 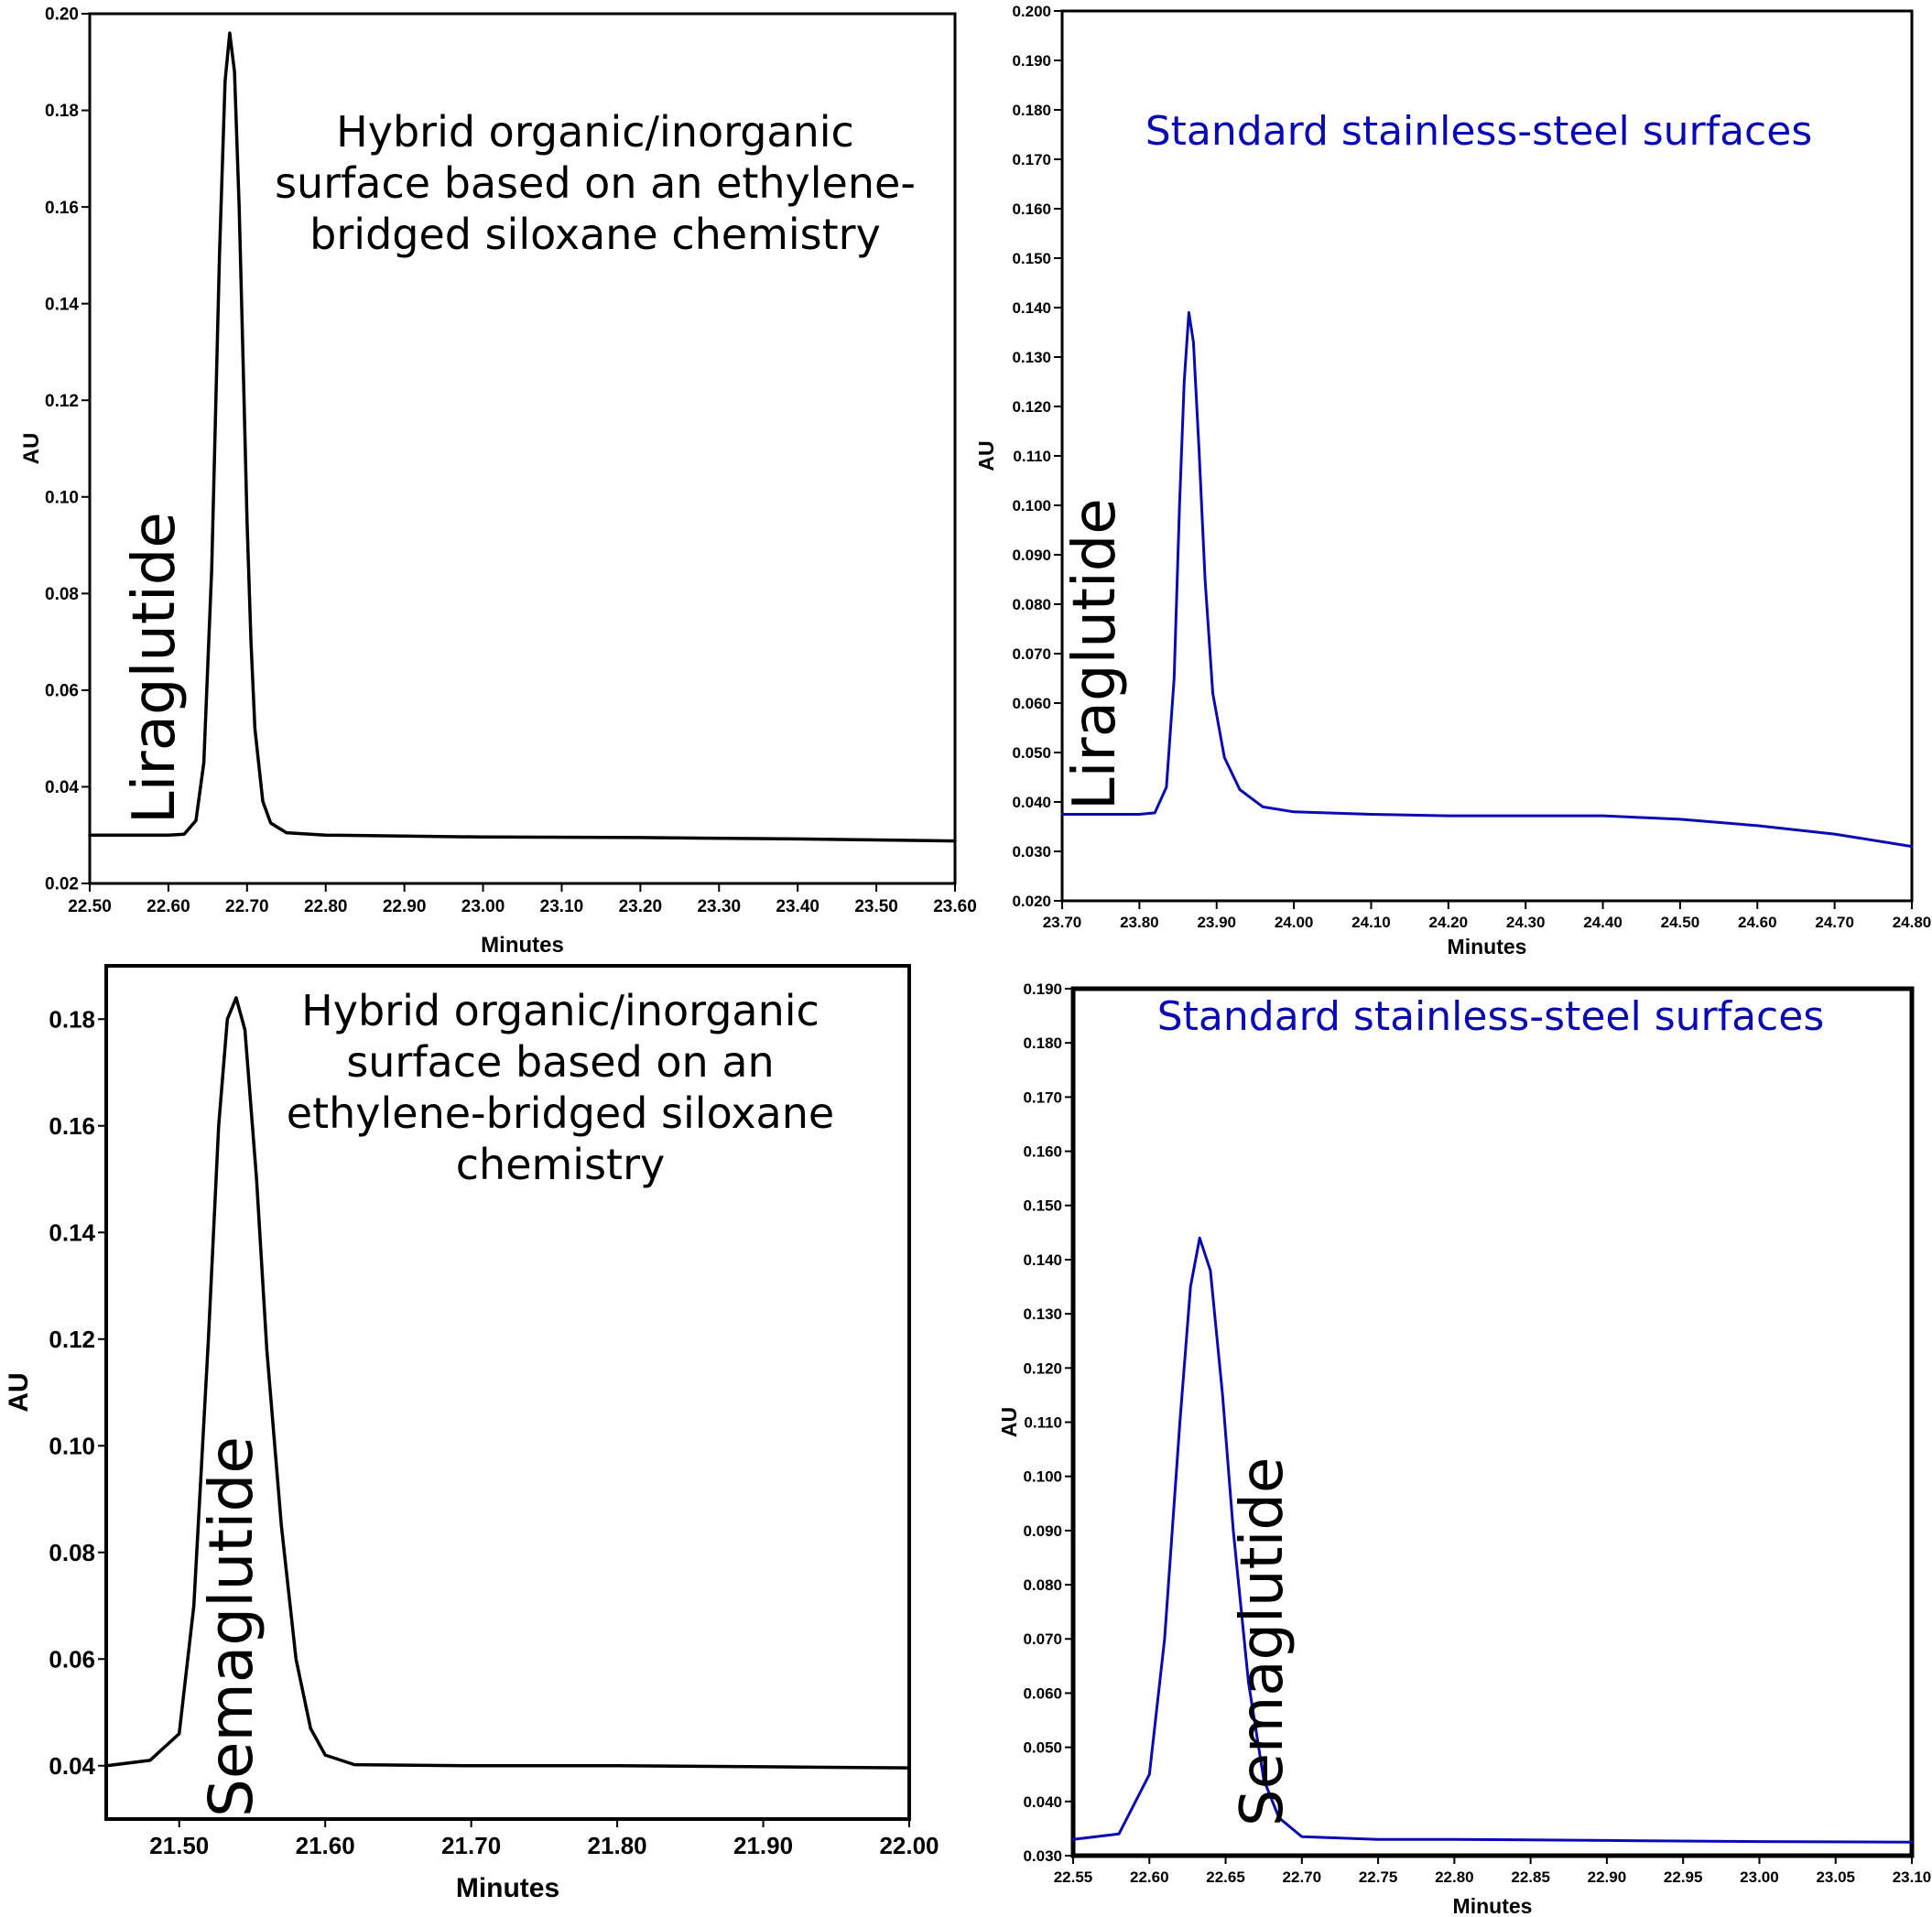 What do you see at coordinates (72, 1232) in the screenshot?
I see `y-tick-label: 0.14` at bounding box center [72, 1232].